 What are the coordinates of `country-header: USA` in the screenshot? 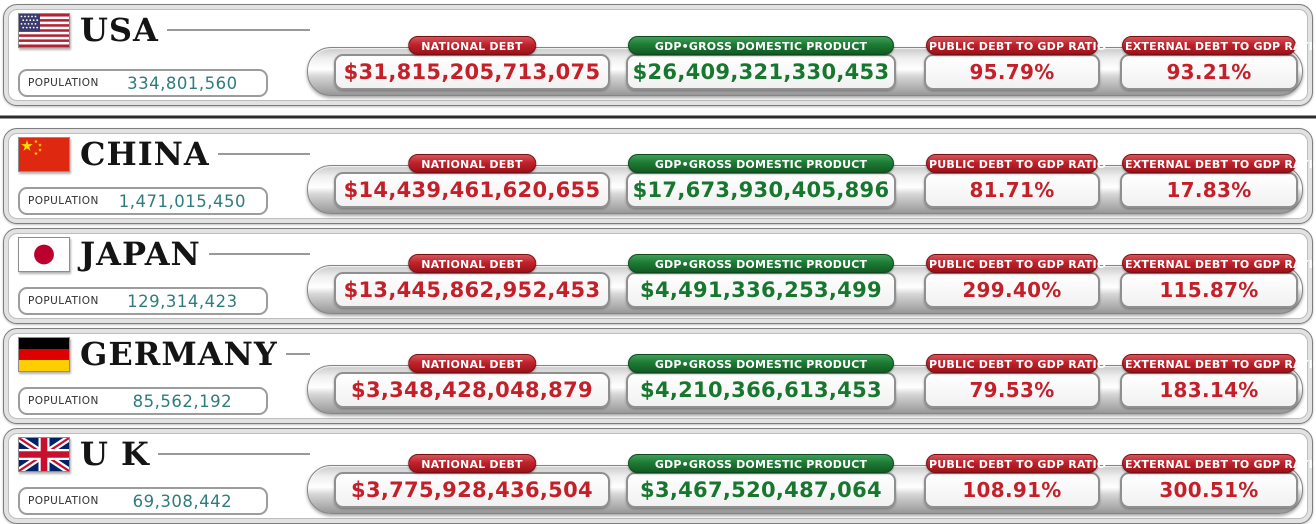 It's located at (164, 30).